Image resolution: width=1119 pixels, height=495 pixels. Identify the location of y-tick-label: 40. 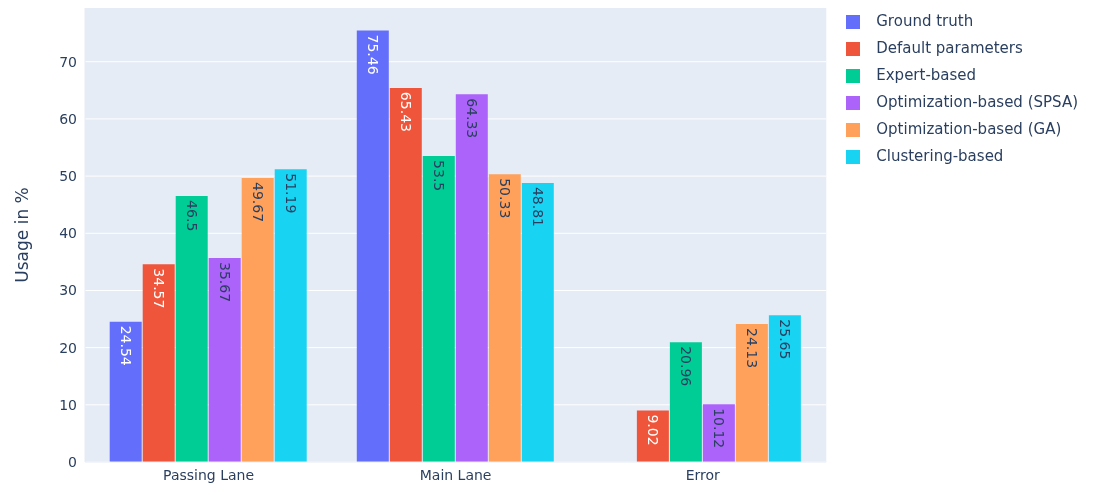
(68, 233).